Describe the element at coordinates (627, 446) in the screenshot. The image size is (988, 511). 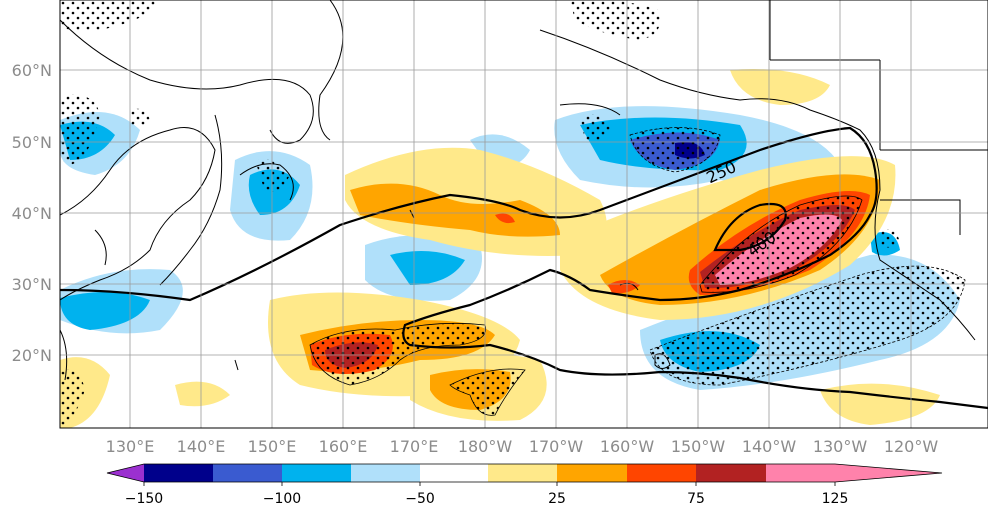
I see `lon-label: 160°W` at that location.